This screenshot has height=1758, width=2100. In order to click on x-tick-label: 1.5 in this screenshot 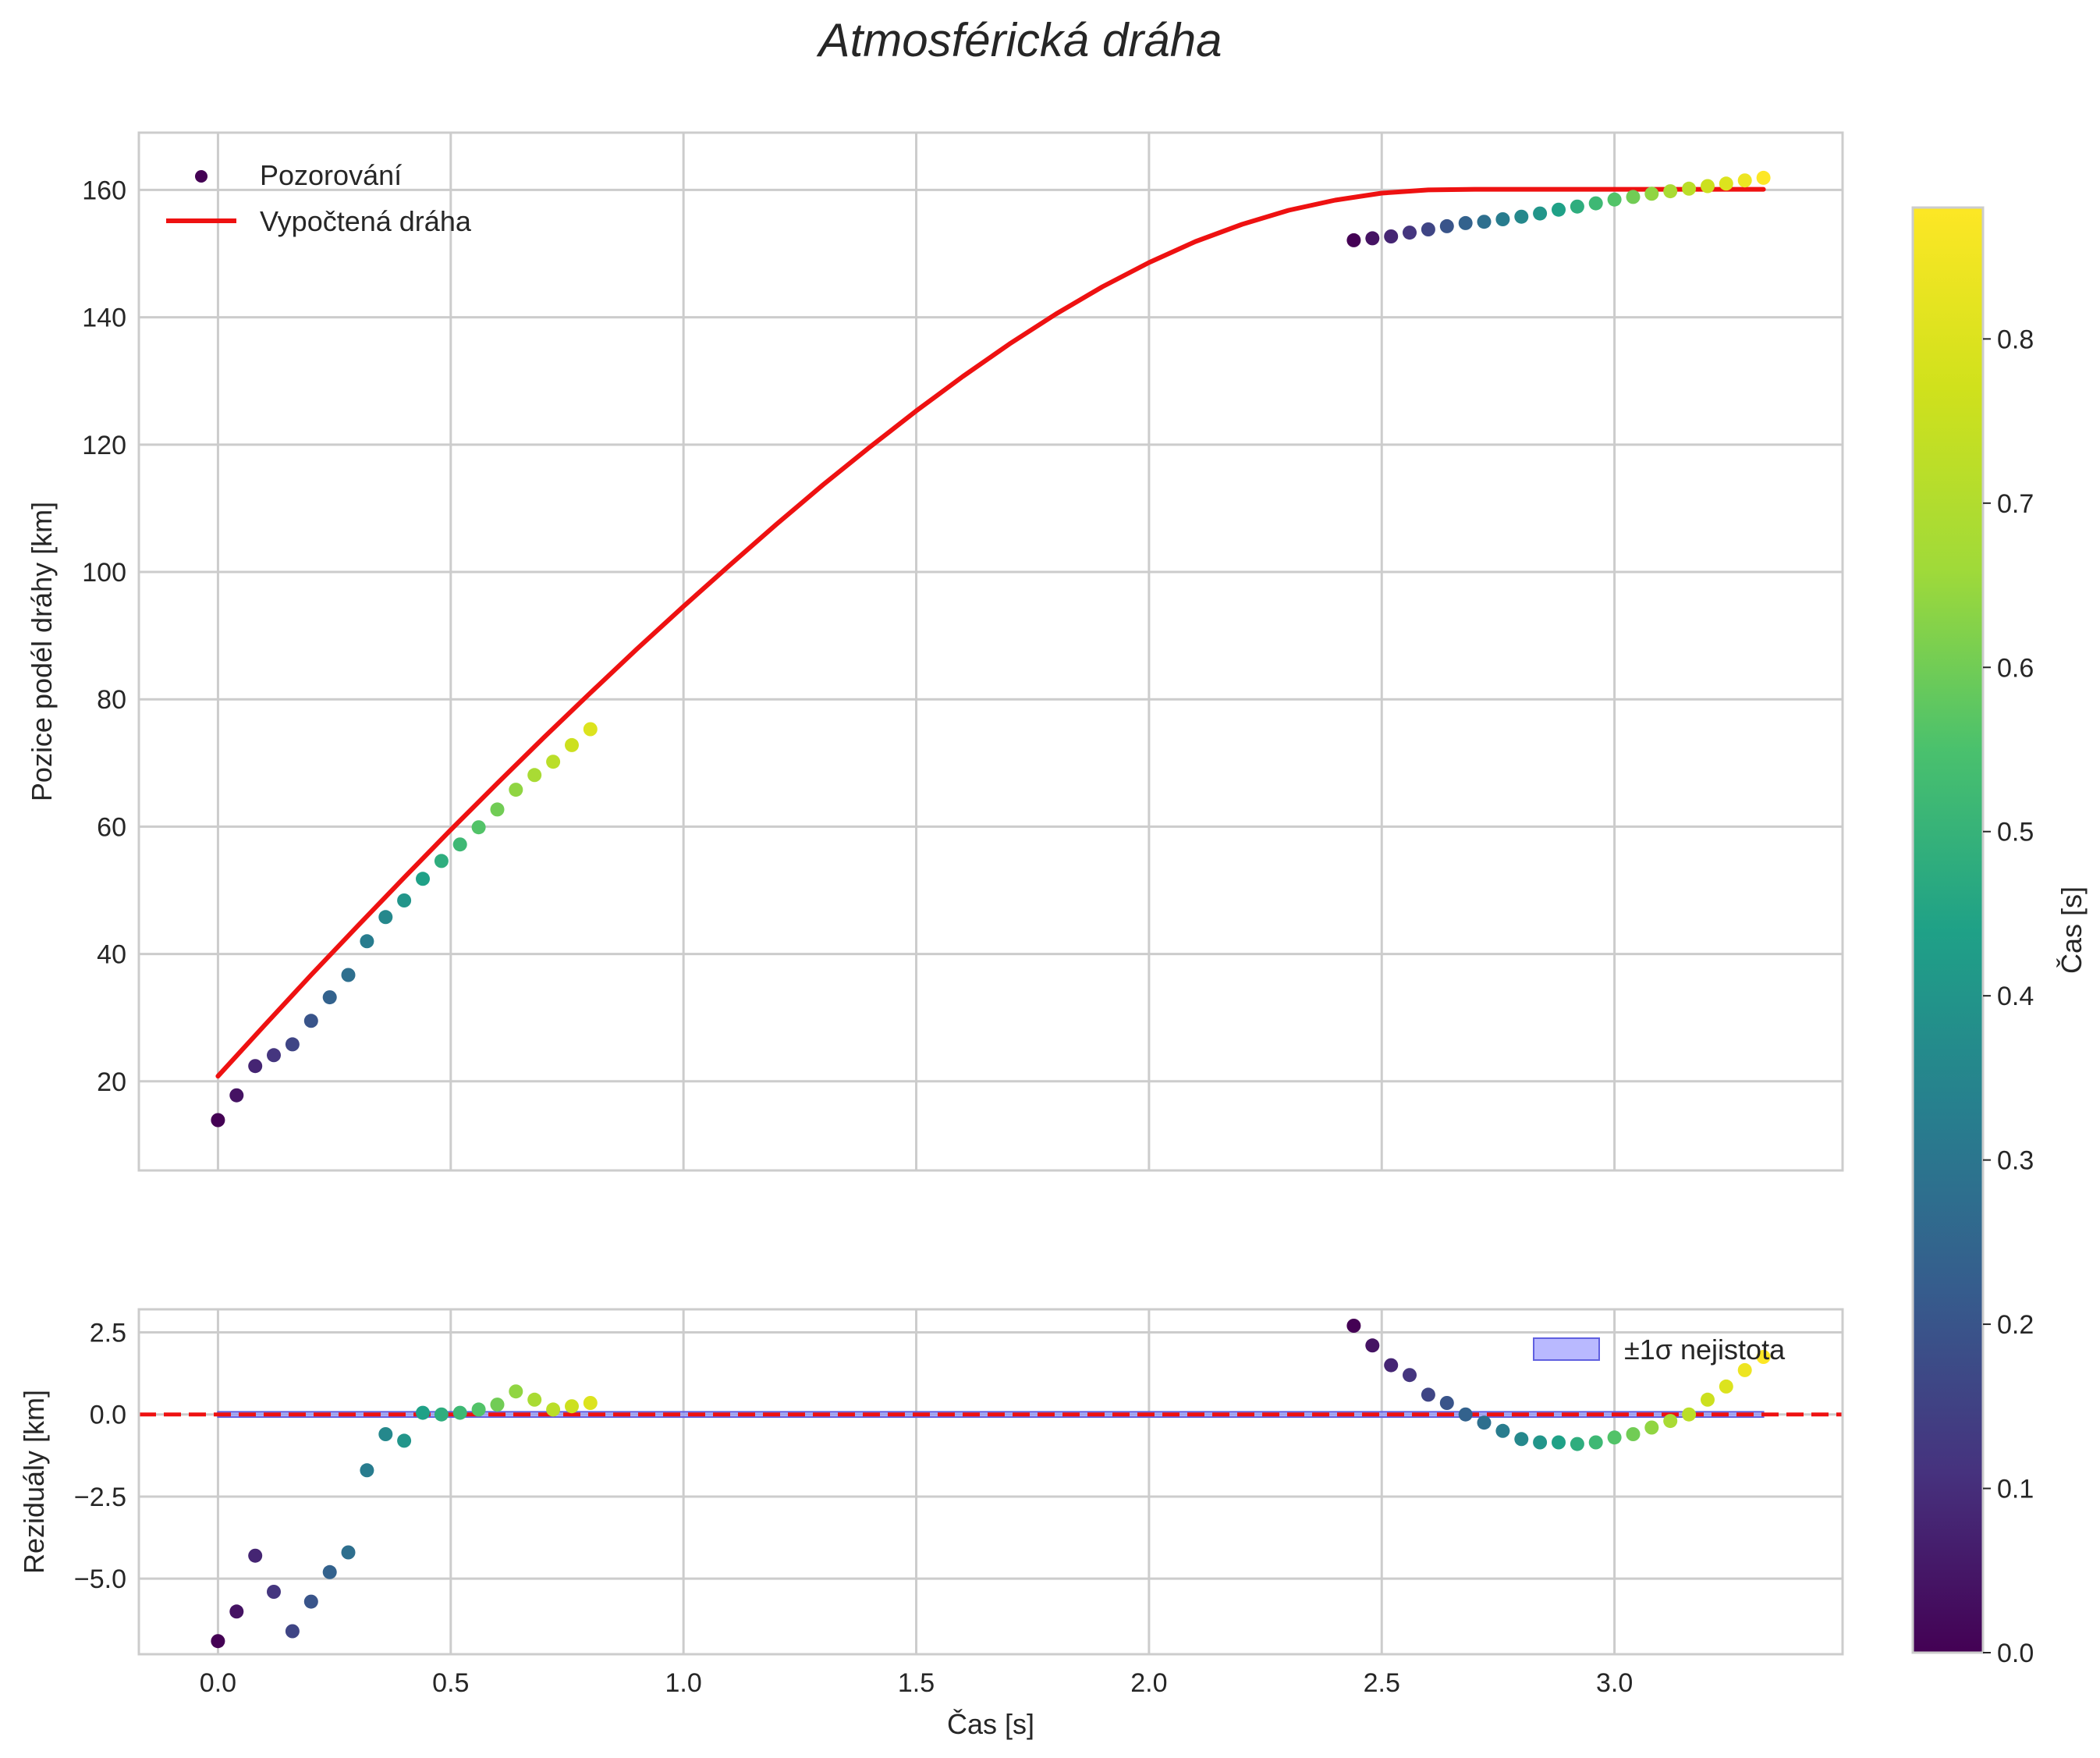, I will do `click(917, 1683)`.